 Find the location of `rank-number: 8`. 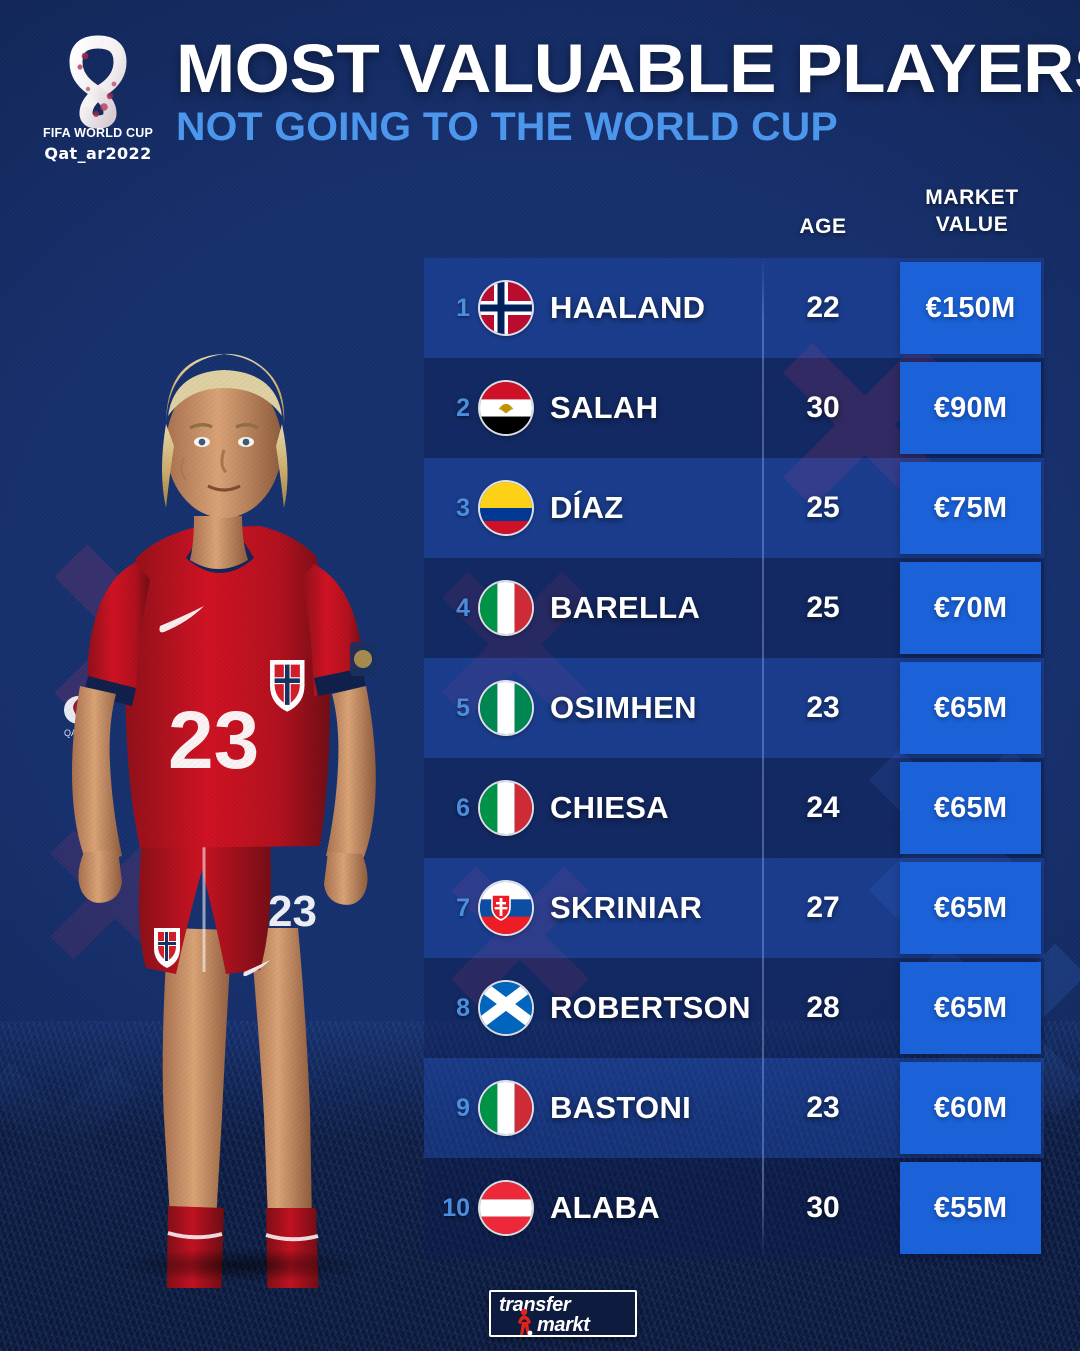

rank-number: 8 is located at coordinates (463, 1007).